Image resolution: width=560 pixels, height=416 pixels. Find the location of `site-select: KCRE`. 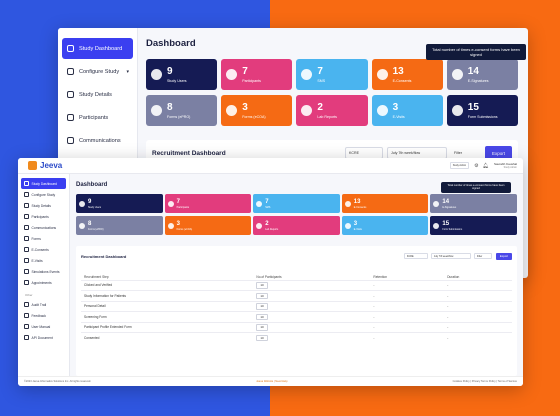

site-select: KCRE is located at coordinates (415, 256).